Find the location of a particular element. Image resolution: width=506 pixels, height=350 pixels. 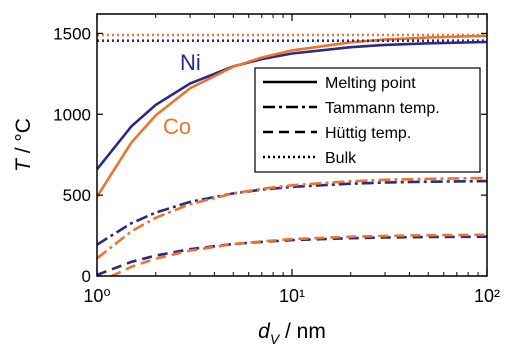

x-tick-label: 10² is located at coordinates (487, 296).